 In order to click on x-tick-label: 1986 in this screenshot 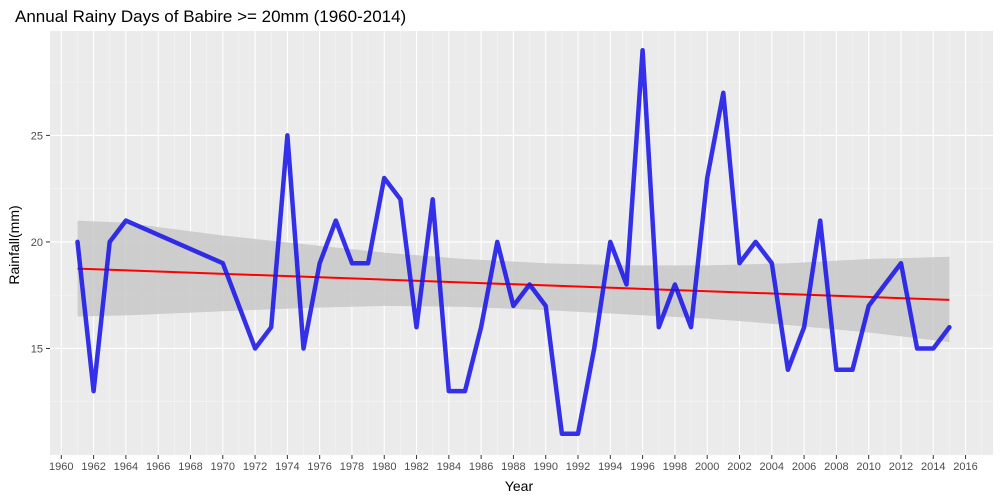, I will do `click(481, 467)`.